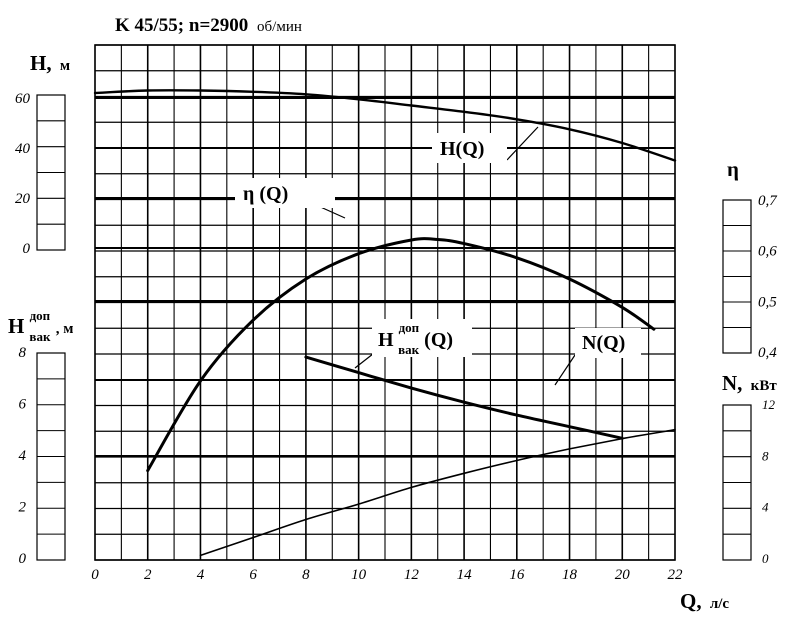 The height and width of the screenshot is (625, 800). What do you see at coordinates (387, 575) in the screenshot?
I see `x-tick-labels: 0 2 4 6 8 10 12 14 16 18 20 22` at bounding box center [387, 575].